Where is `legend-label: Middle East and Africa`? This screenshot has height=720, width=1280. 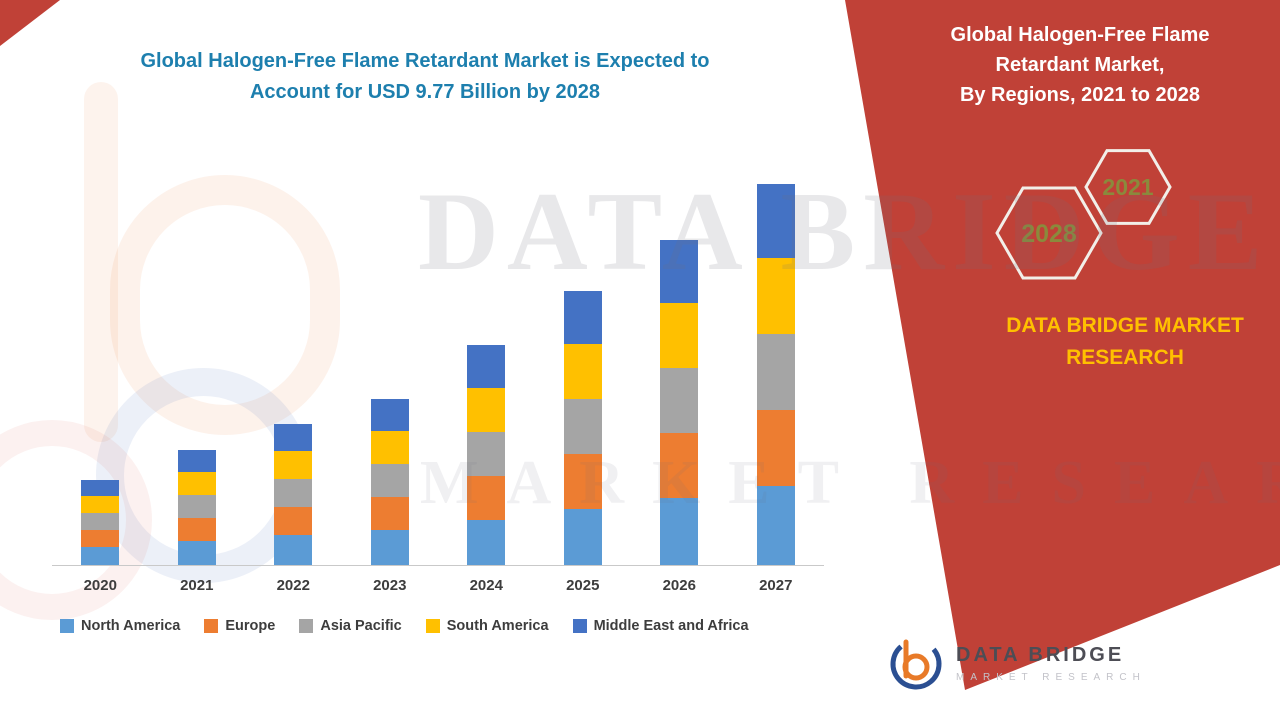 legend-label: Middle East and Africa is located at coordinates (671, 626).